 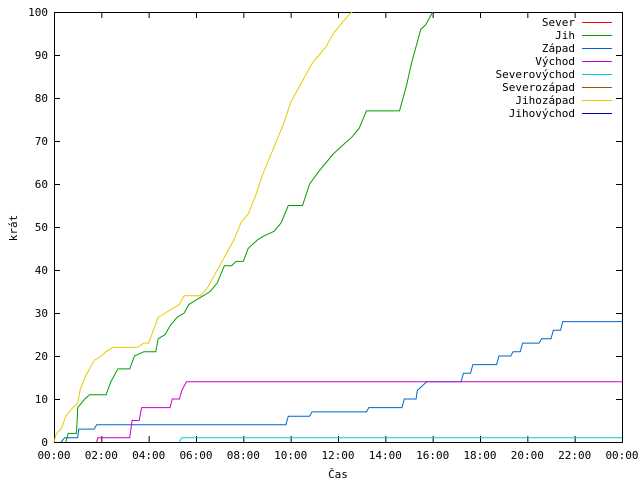 What do you see at coordinates (432, 455) in the screenshot?
I see `x-tick-label: 16:00` at bounding box center [432, 455].